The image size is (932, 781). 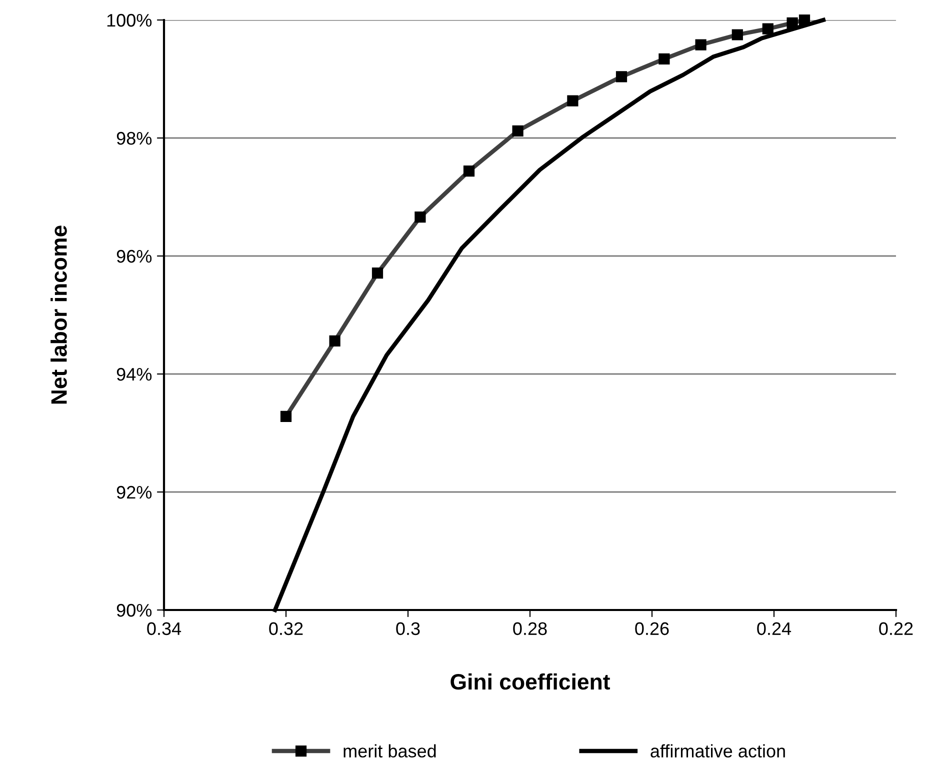 I want to click on x-axis-title: Gini coefficient, so click(x=530, y=681).